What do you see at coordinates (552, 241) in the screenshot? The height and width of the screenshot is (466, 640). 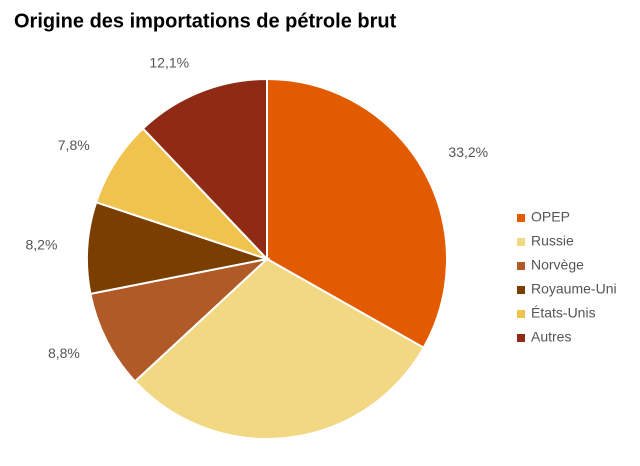 I see `legend-label: Russie` at bounding box center [552, 241].